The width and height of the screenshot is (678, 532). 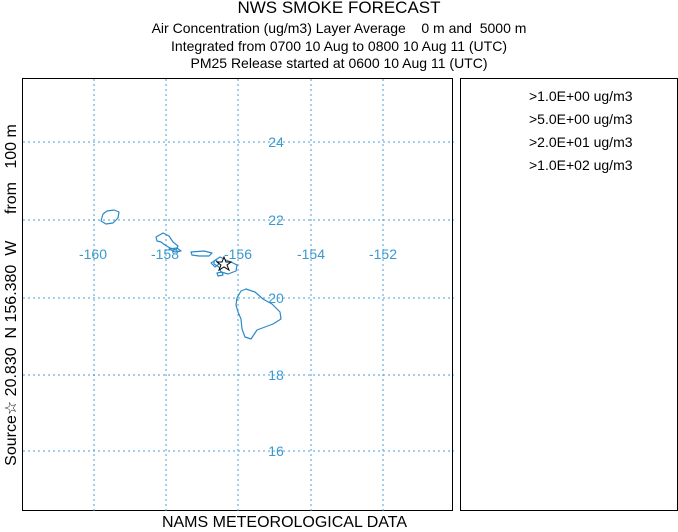 I want to click on coastline-oahu, so click(x=167, y=241).